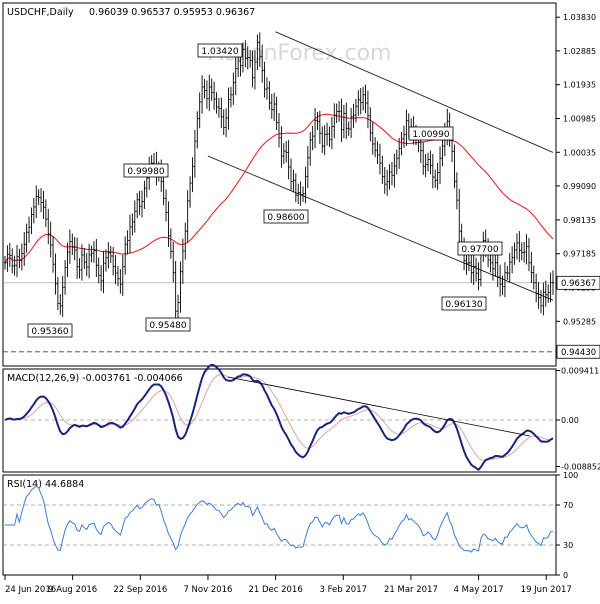  Describe the element at coordinates (140, 590) in the screenshot. I see `x-tick-label: 22 Sep 2016` at that location.